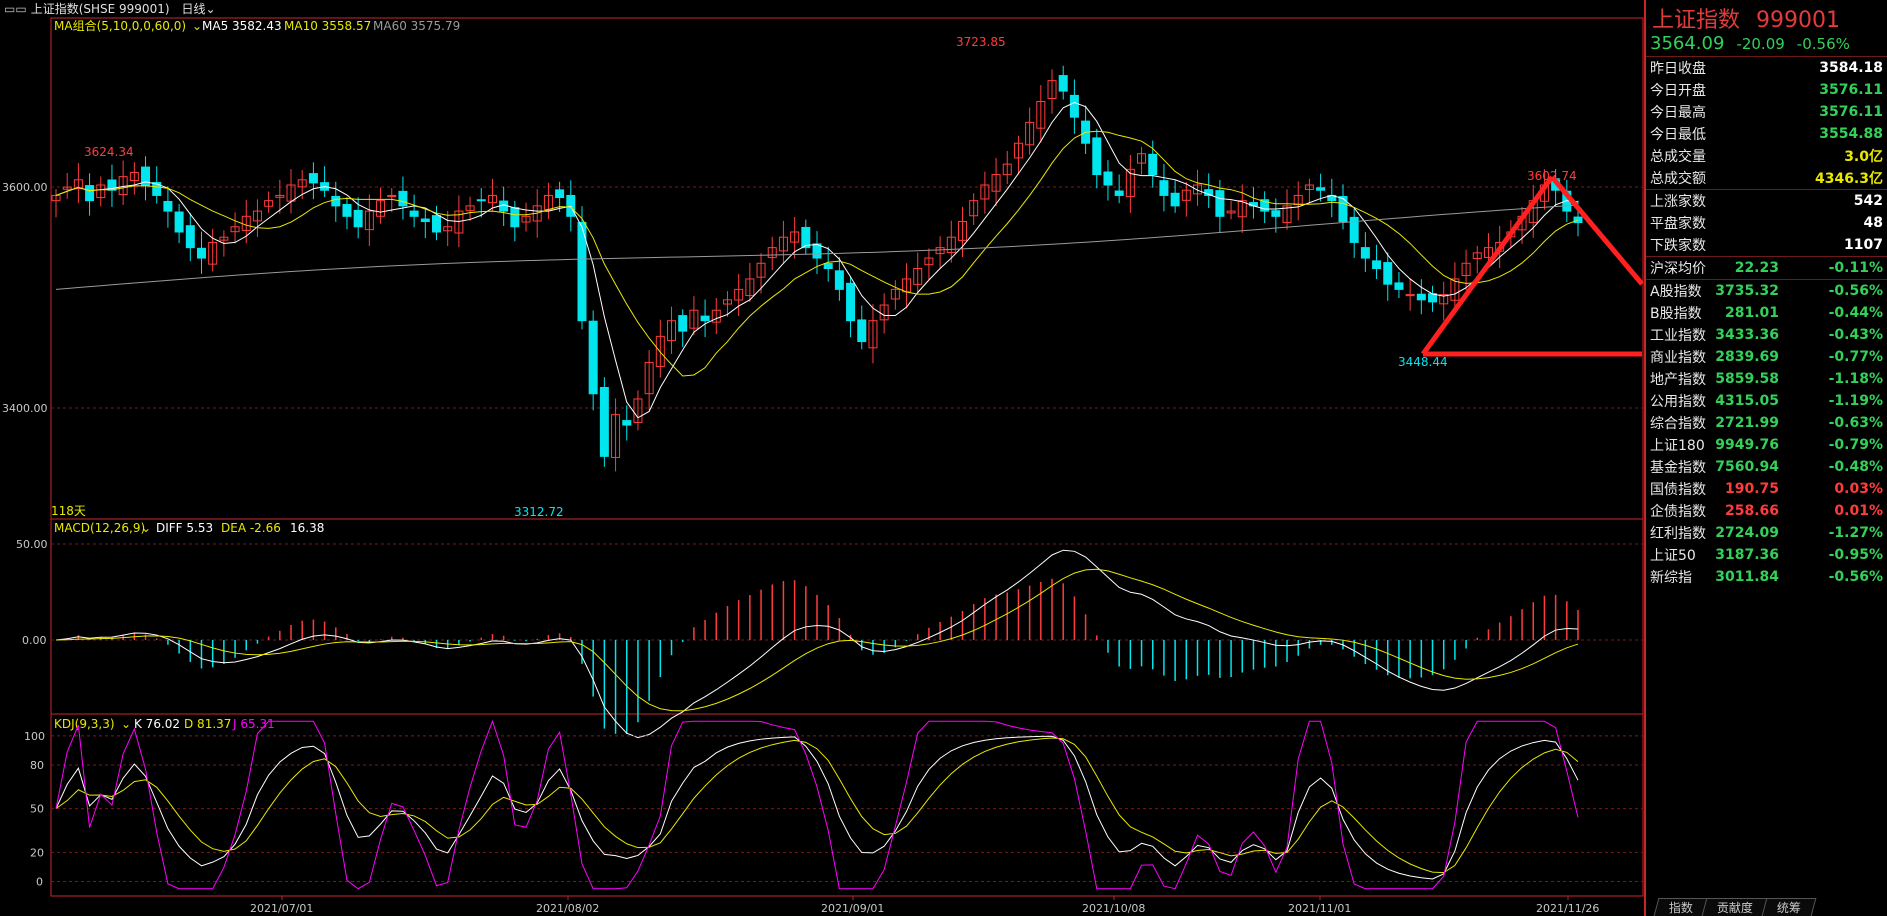  Describe the element at coordinates (1766, 313) in the screenshot. I see `index-row: B股指数 281.01 -0.44%` at that location.